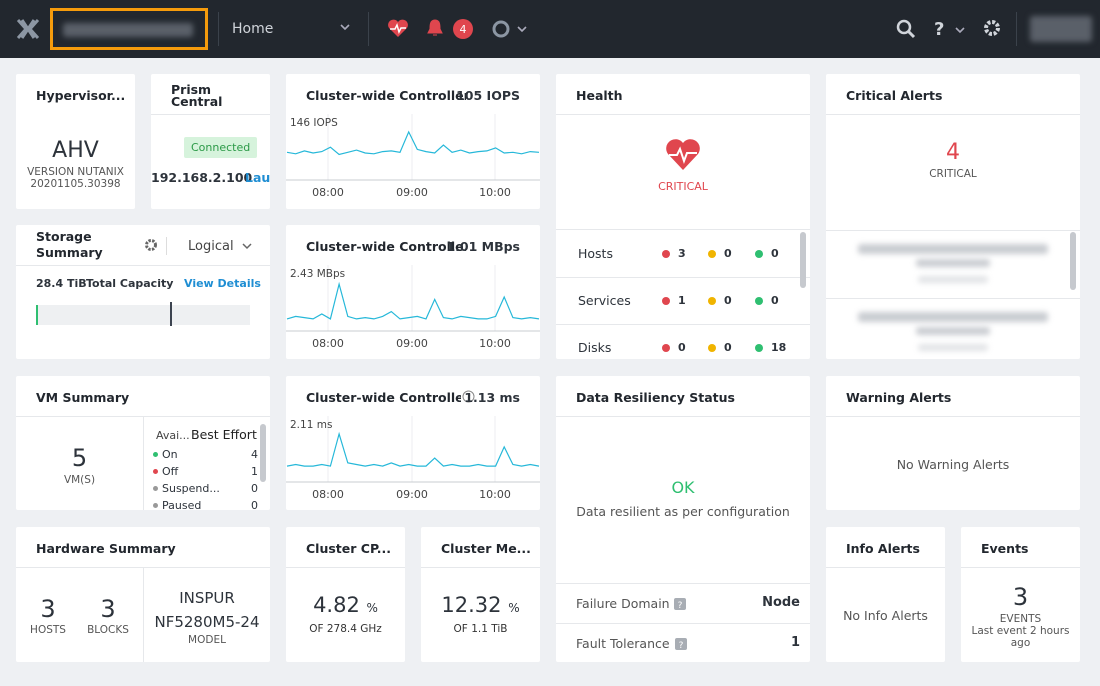 This screenshot has width=1100, height=686. What do you see at coordinates (953, 443) in the screenshot?
I see `warning-alerts-card: Warning Alerts No Warning Alerts` at bounding box center [953, 443].